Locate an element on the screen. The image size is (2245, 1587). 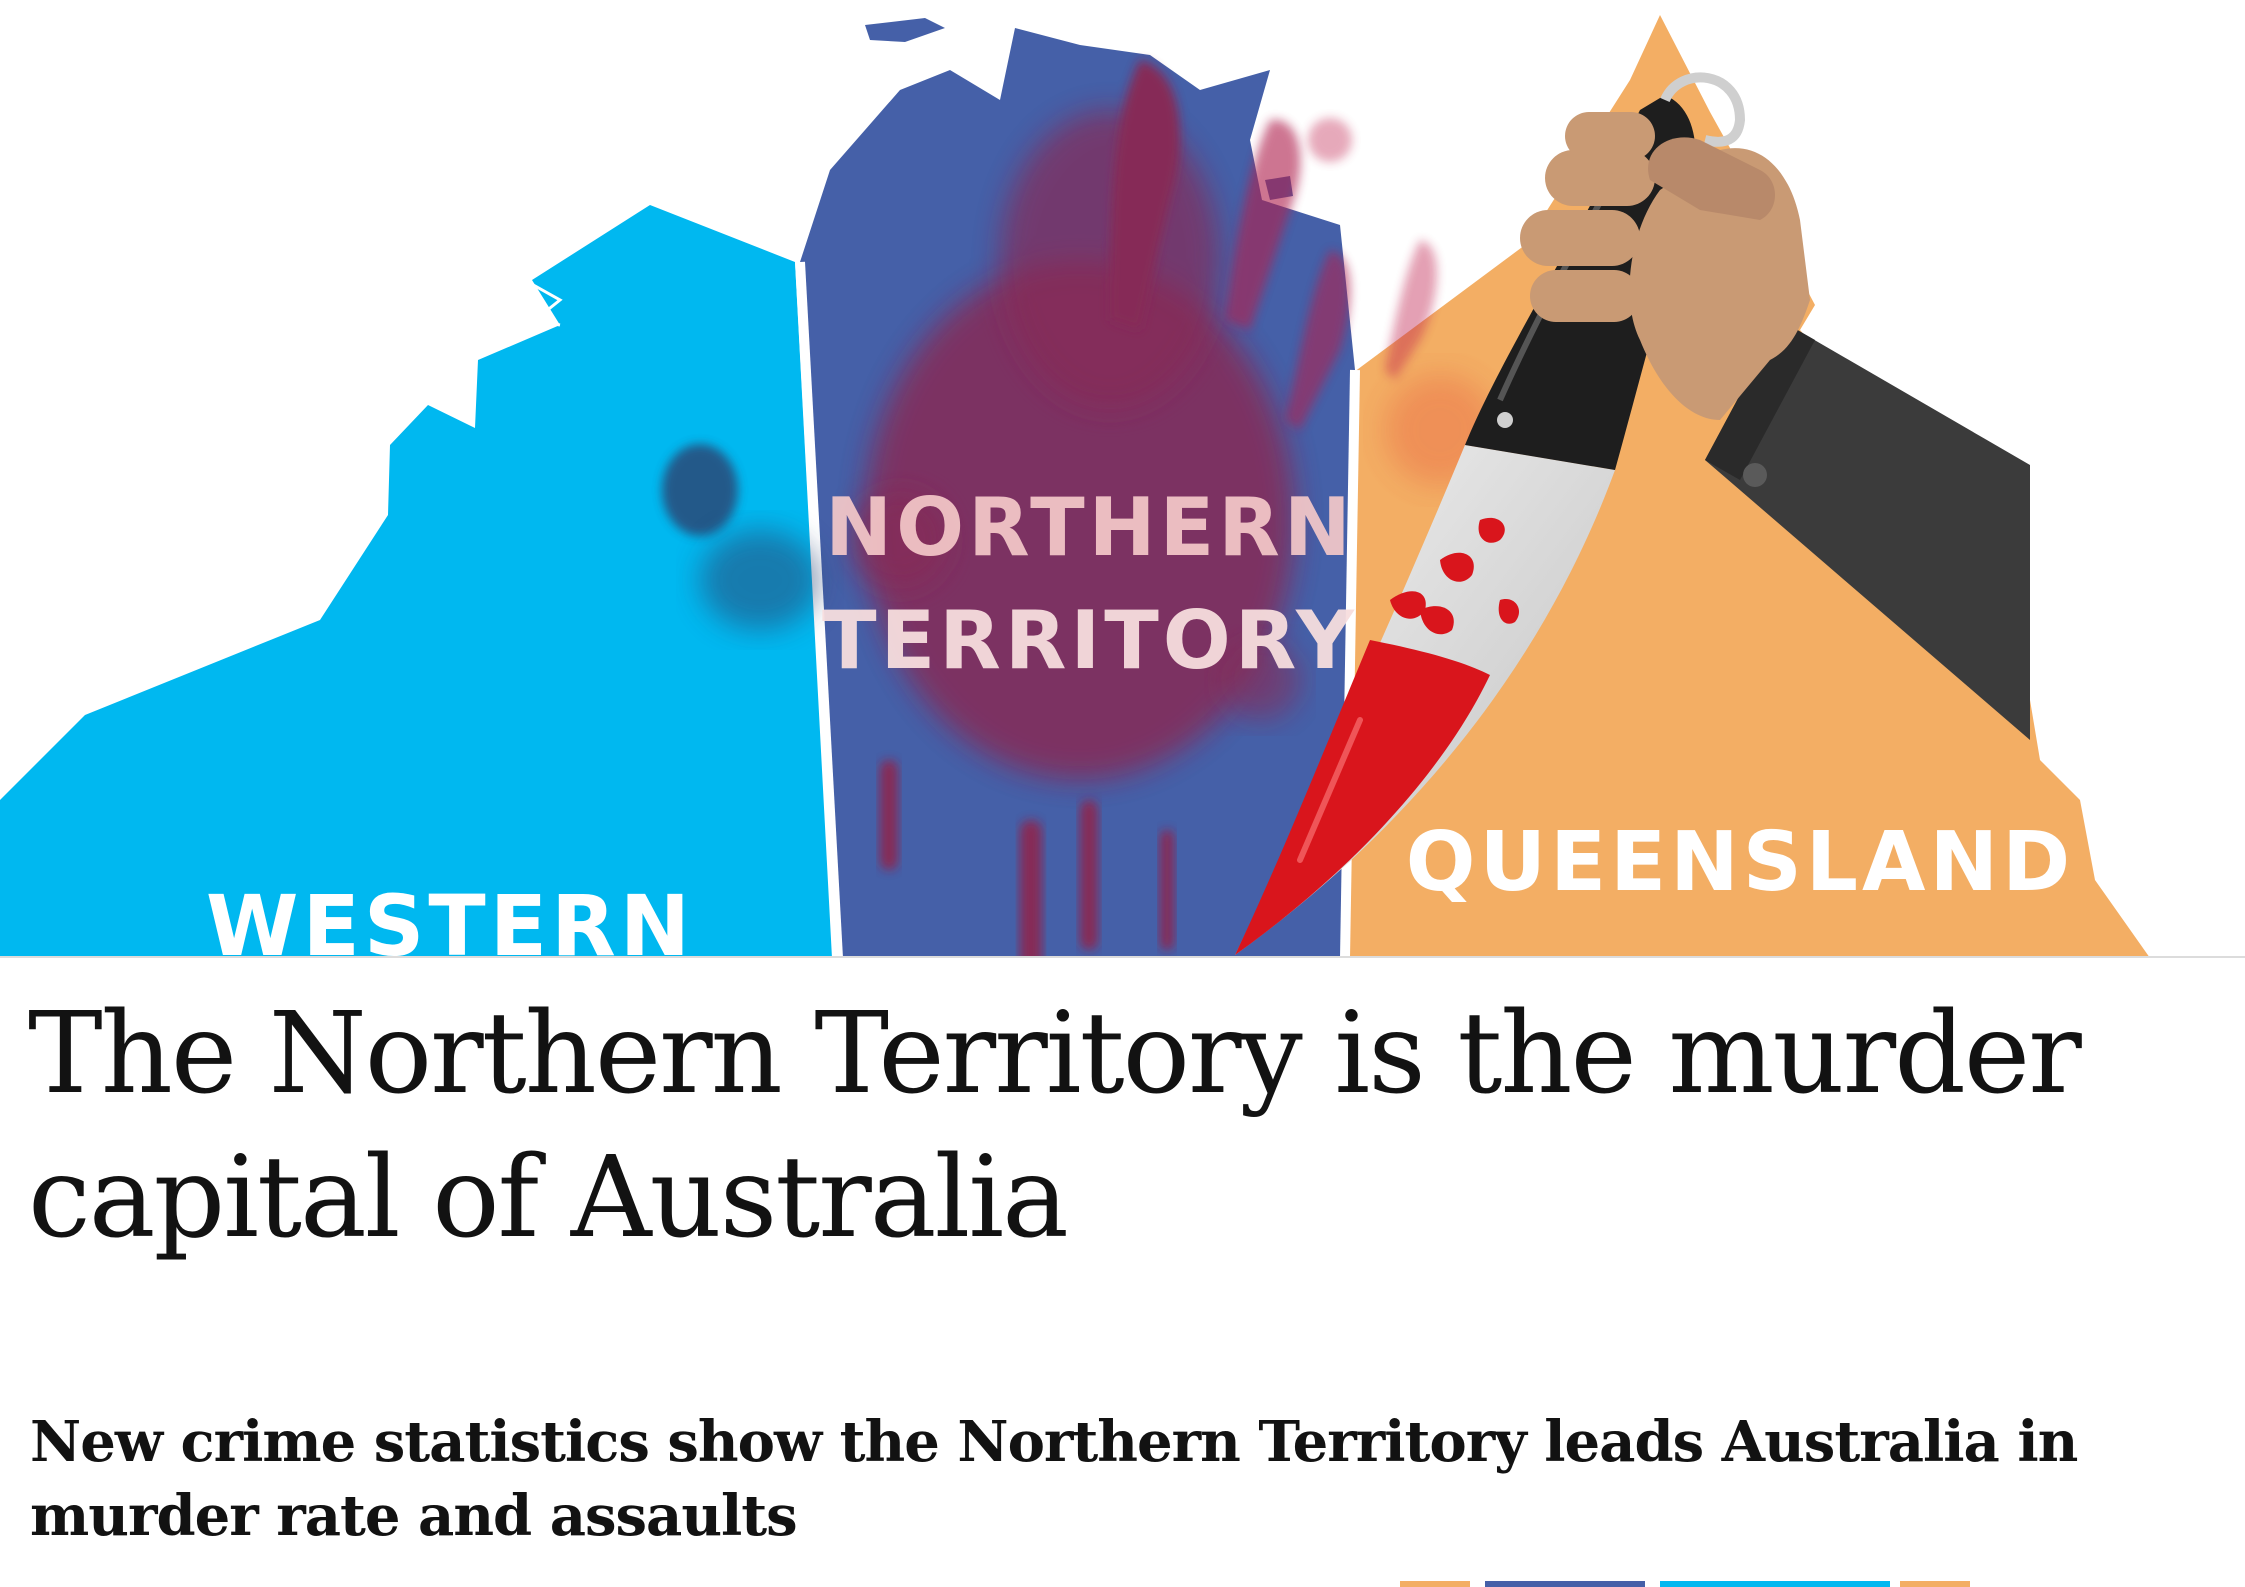
western-australia-label: WESTERN is located at coordinates (450, 917).